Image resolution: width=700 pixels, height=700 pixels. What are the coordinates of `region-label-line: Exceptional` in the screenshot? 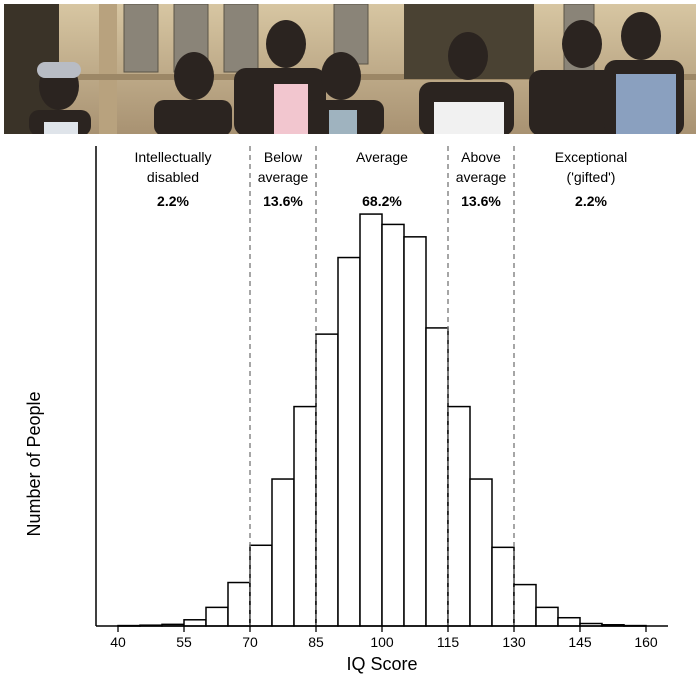 It's located at (591, 157).